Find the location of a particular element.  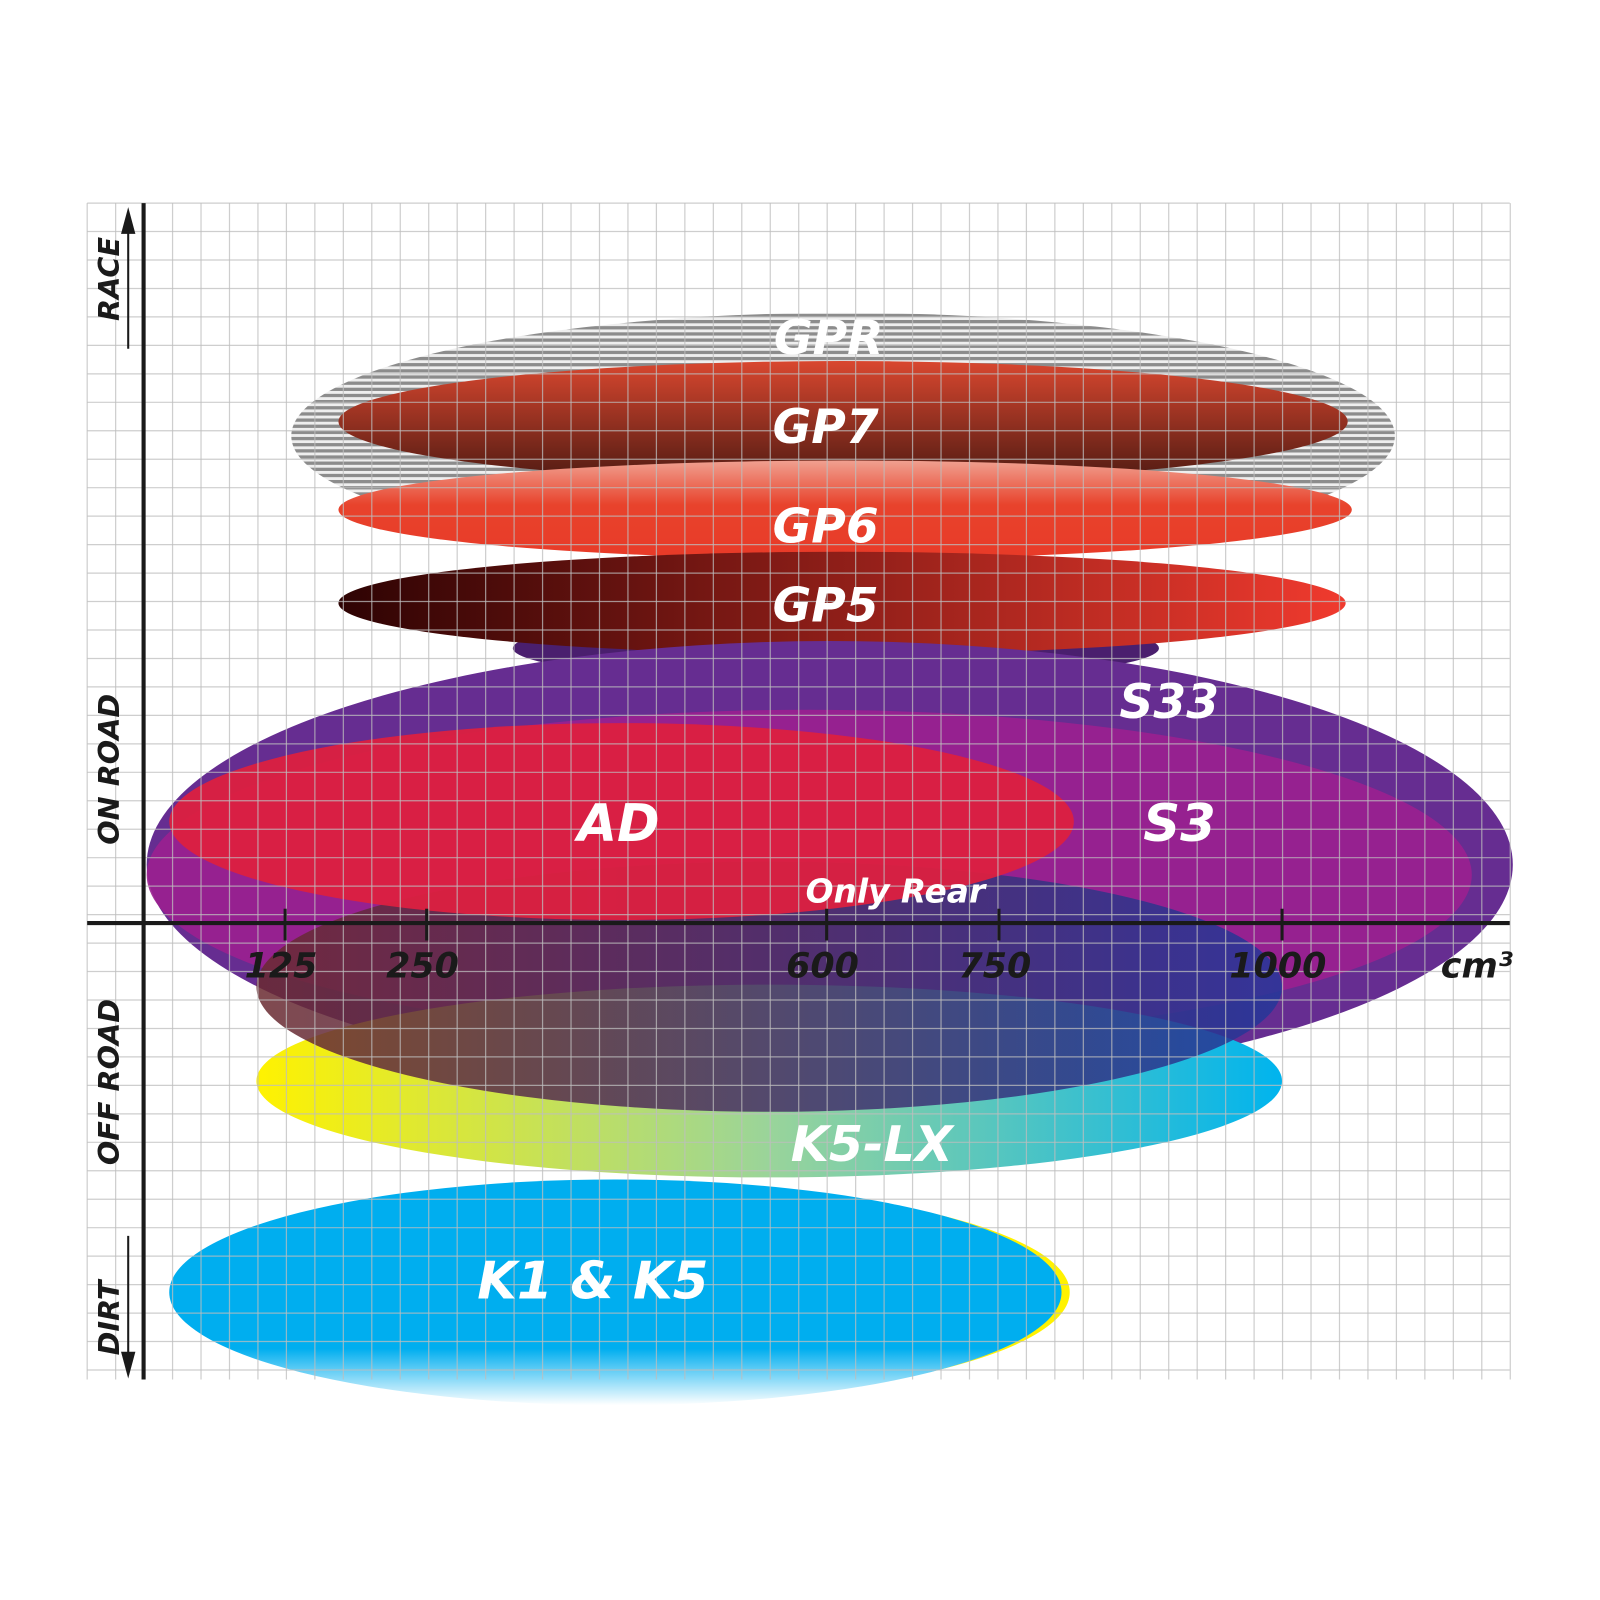

label-k5-lx: K5-LX is located at coordinates (873, 1144).